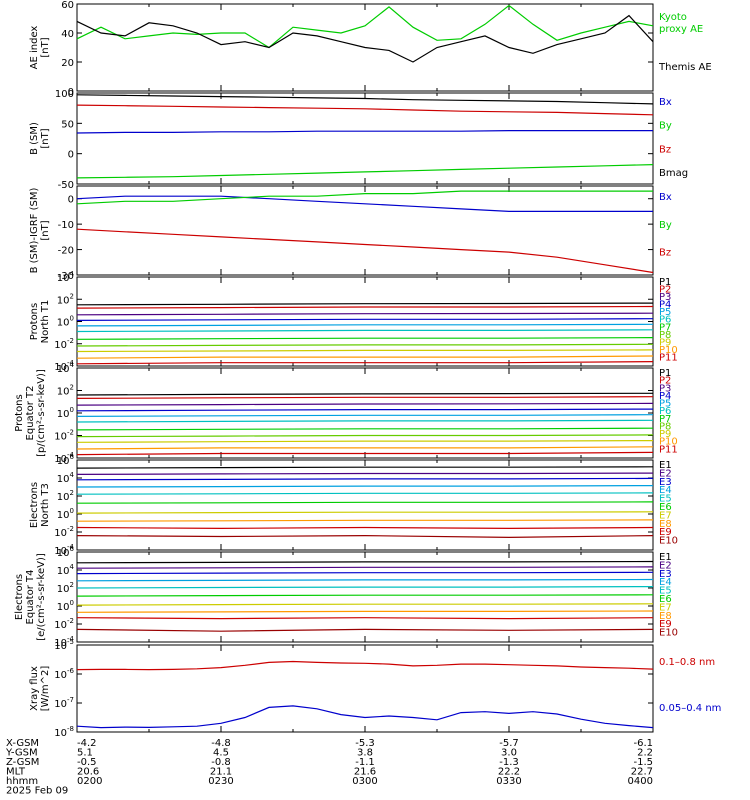  What do you see at coordinates (687, 662) in the screenshot?
I see `legend-label: 0.1–0.8 nm` at bounding box center [687, 662].